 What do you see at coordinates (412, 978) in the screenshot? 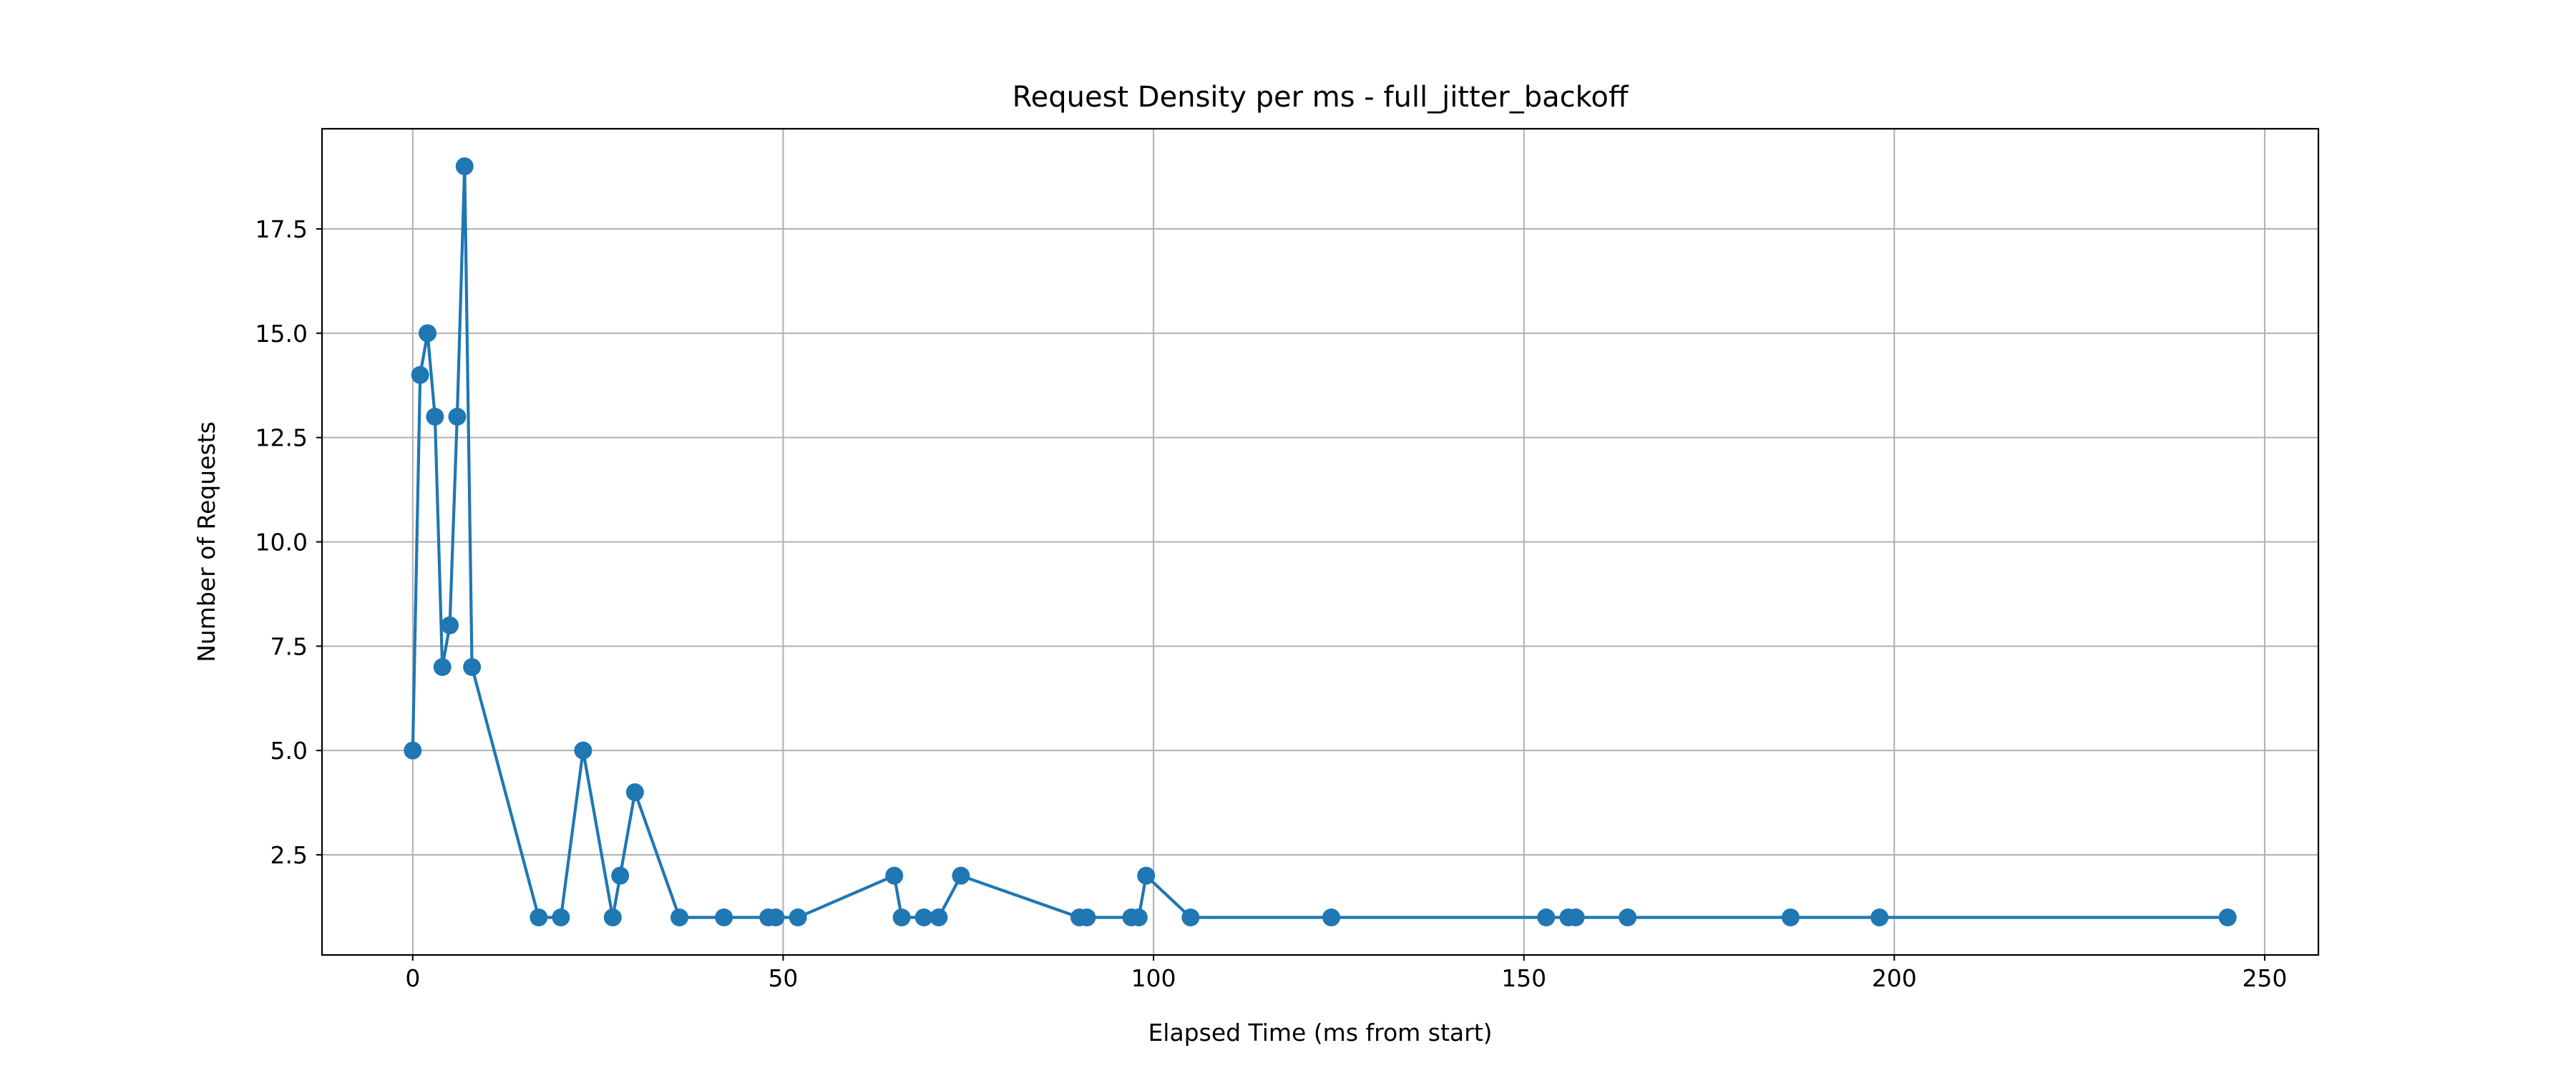
I see `x-tick-label: 0` at bounding box center [412, 978].